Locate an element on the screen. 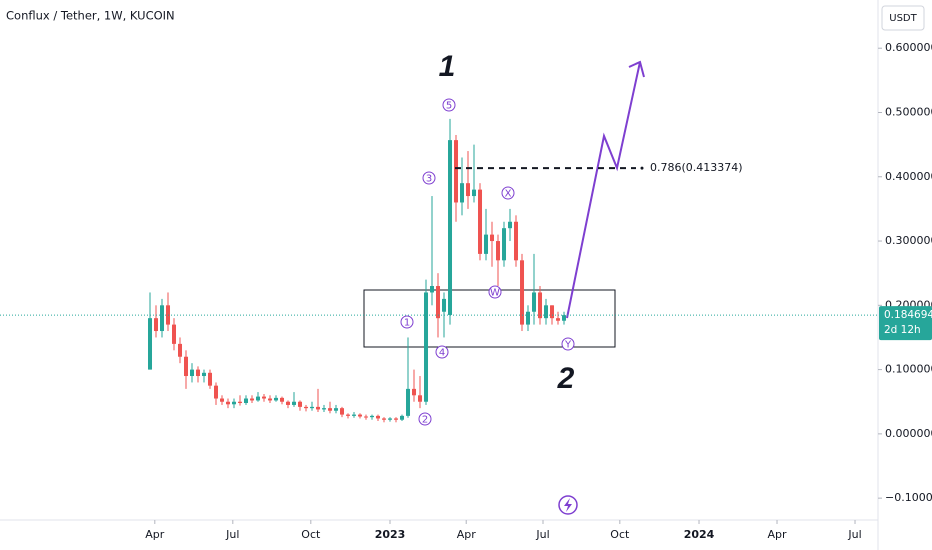 This screenshot has height=550, width=932. wave-label: 3 is located at coordinates (429, 179).